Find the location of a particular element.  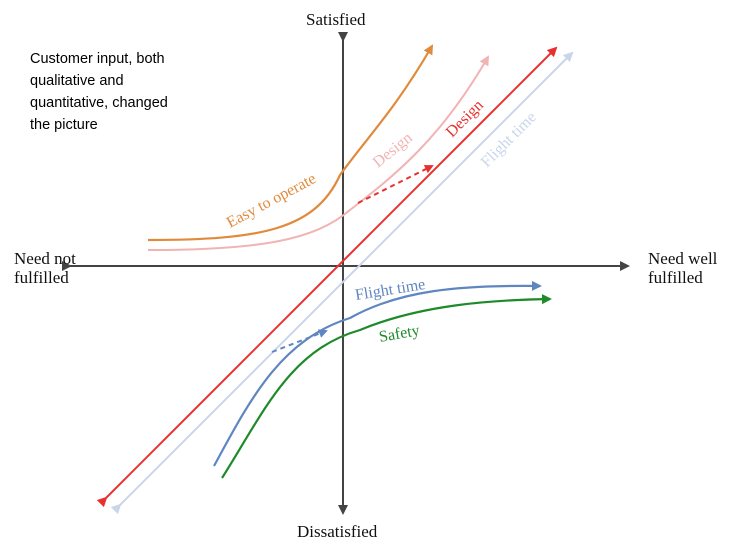

axis-label-need-not-fulfilled: Need not fulfilled is located at coordinates (45, 268).